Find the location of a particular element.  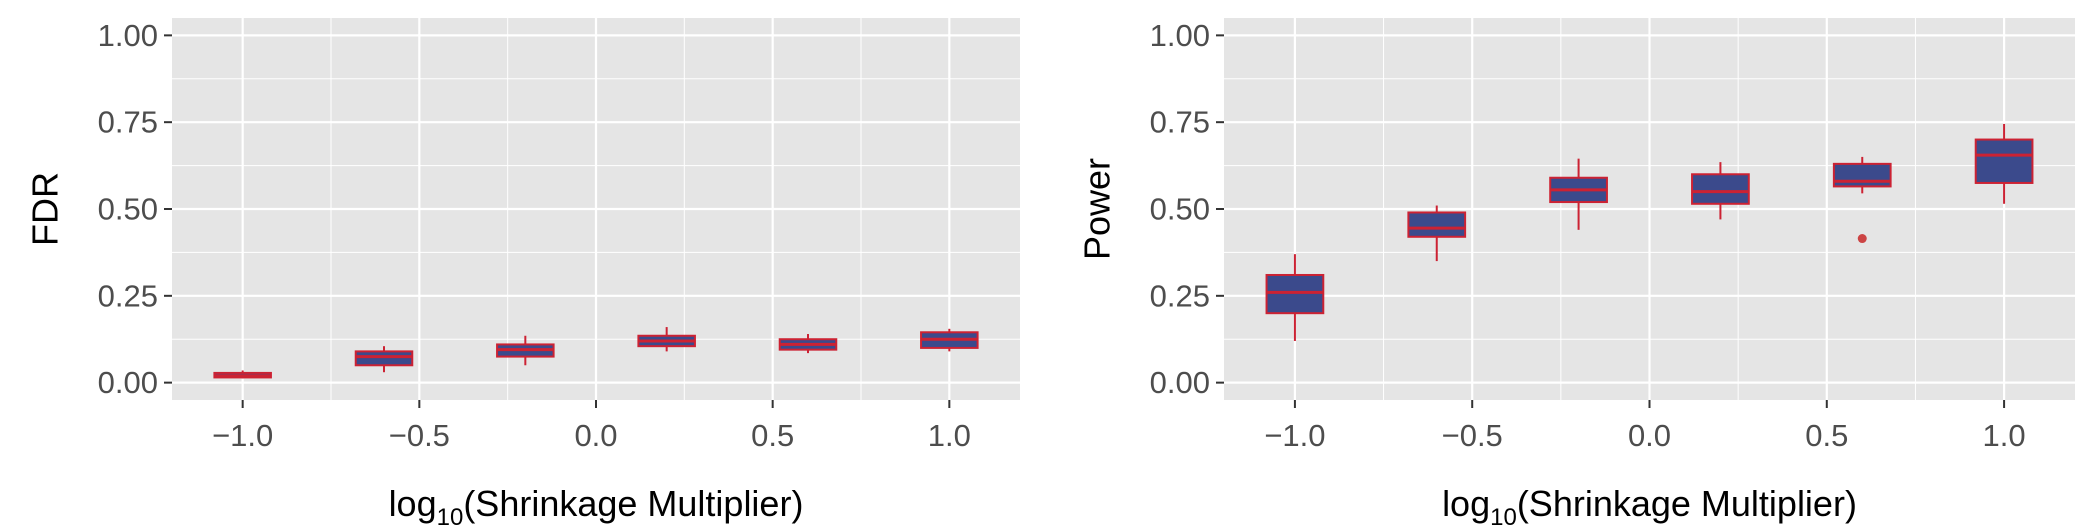

y-axis-title: FDR is located at coordinates (45, 209).